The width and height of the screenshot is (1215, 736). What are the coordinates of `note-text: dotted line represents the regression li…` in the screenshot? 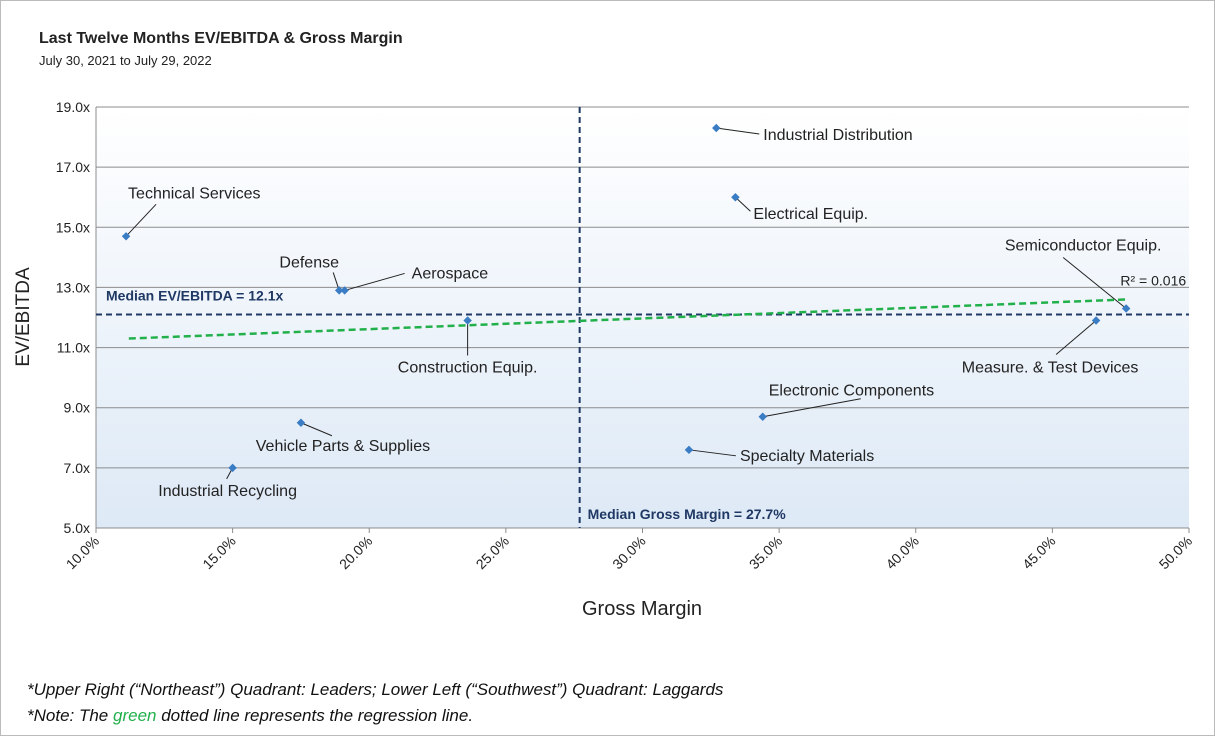 It's located at (315, 715).